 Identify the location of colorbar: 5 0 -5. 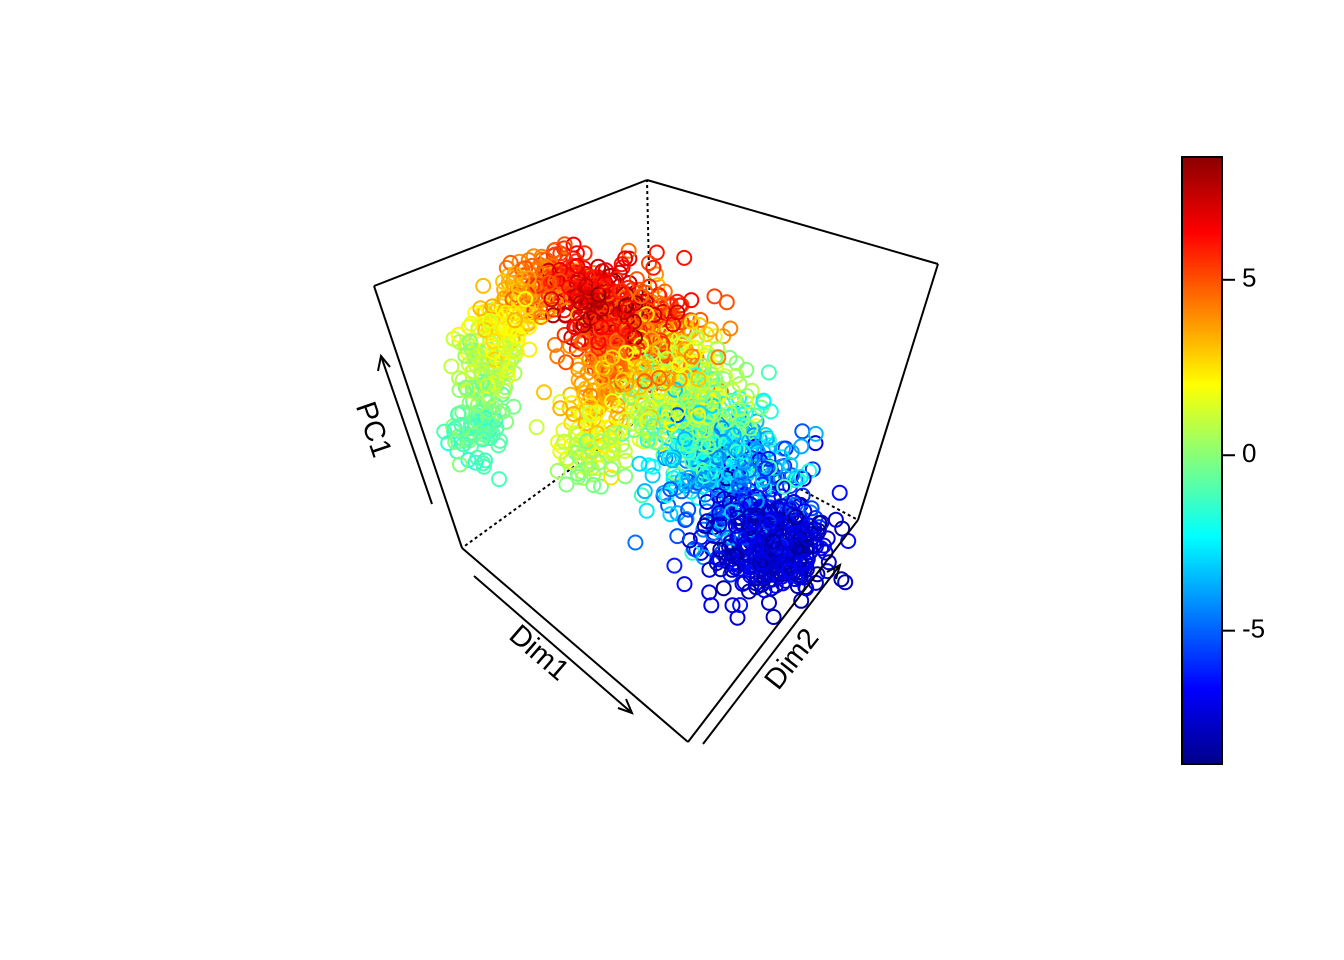
(1223, 460).